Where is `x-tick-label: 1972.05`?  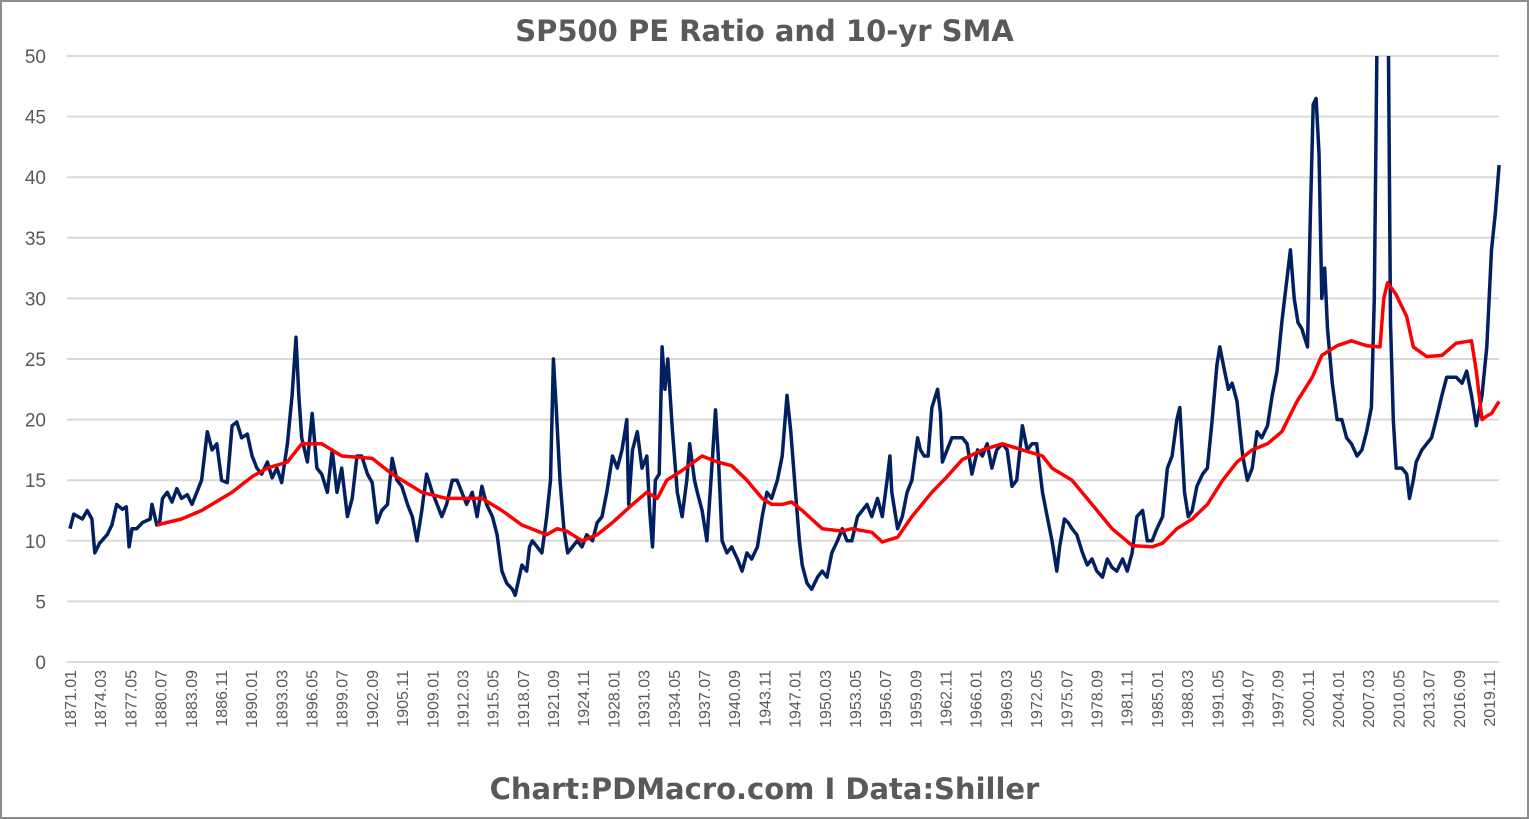
x-tick-label: 1972.05 is located at coordinates (1037, 699).